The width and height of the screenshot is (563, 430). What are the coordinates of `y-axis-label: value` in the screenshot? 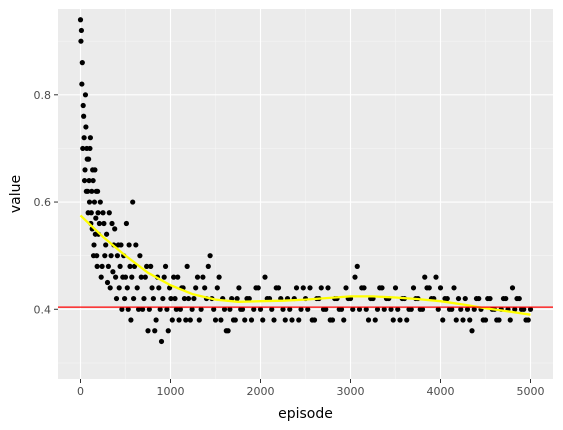 It's located at (16, 194).